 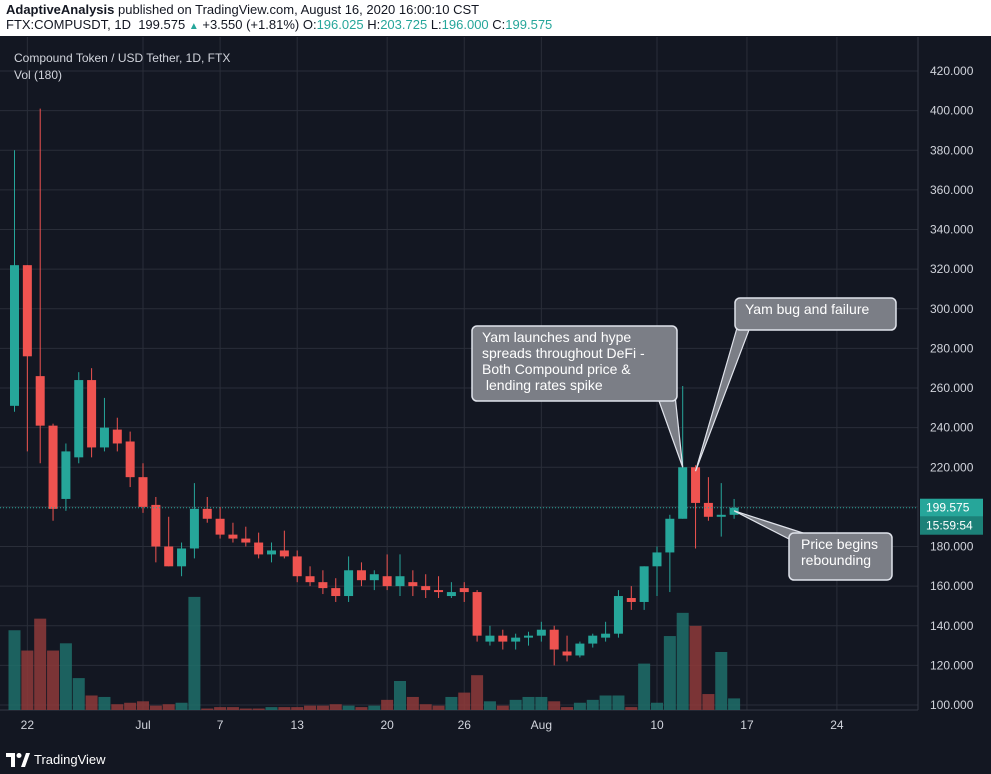 What do you see at coordinates (952, 467) in the screenshot?
I see `y-tick-label: 220.000` at bounding box center [952, 467].